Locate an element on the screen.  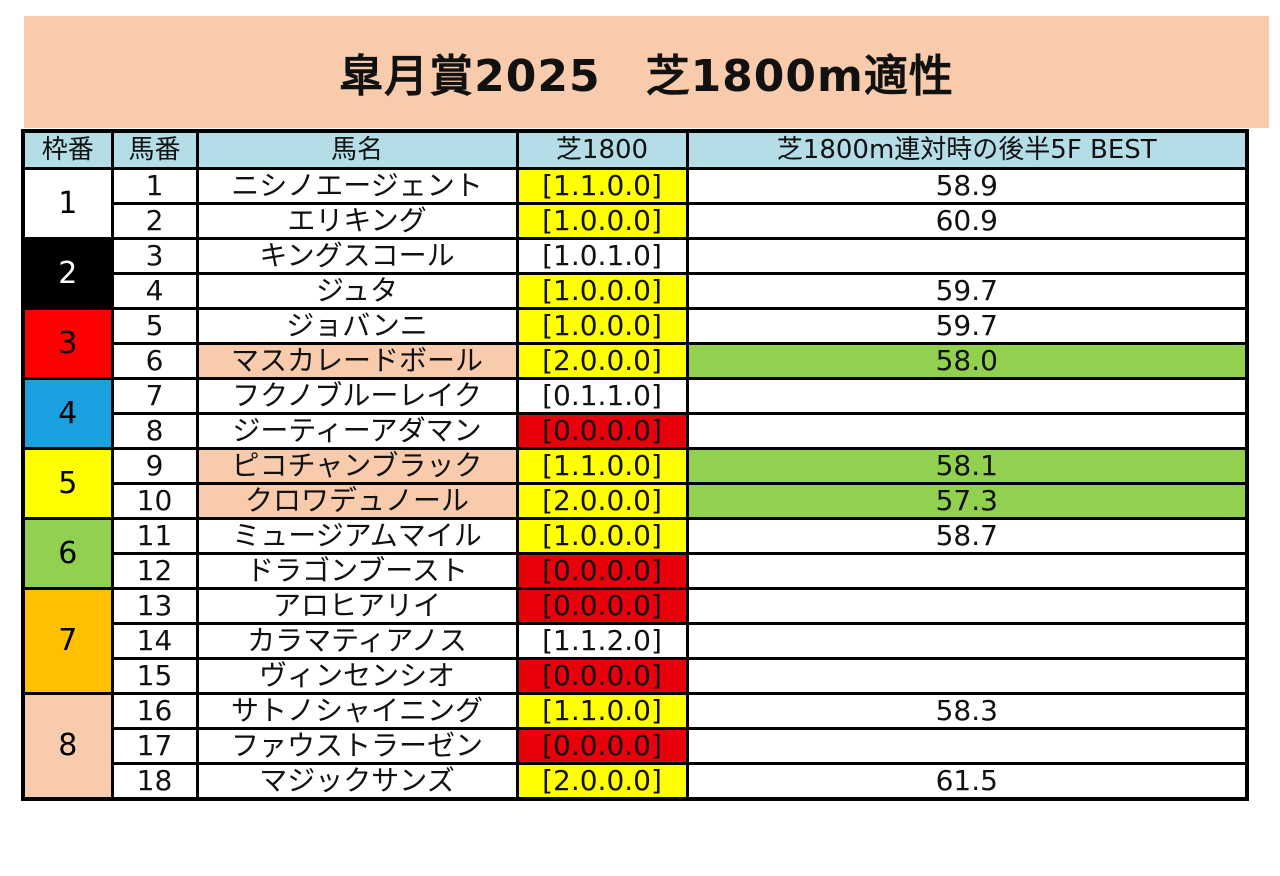
table-row: 7 13 アロヒアリイ [0.0.0.0] is located at coordinates (635, 641).